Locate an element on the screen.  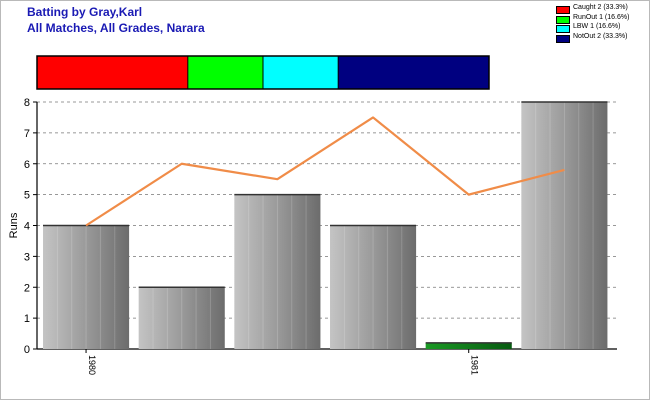
chart-subtitle: All Matches, All Grades, Narara is located at coordinates (116, 28).